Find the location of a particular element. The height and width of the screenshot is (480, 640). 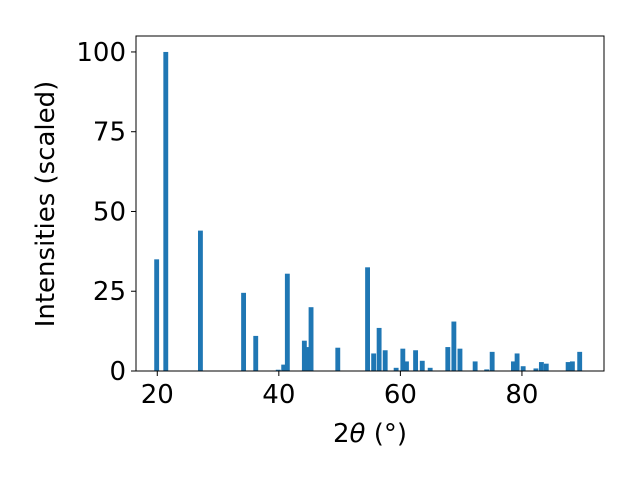

x-axis: 20 40 60 80 is located at coordinates (339, 390).